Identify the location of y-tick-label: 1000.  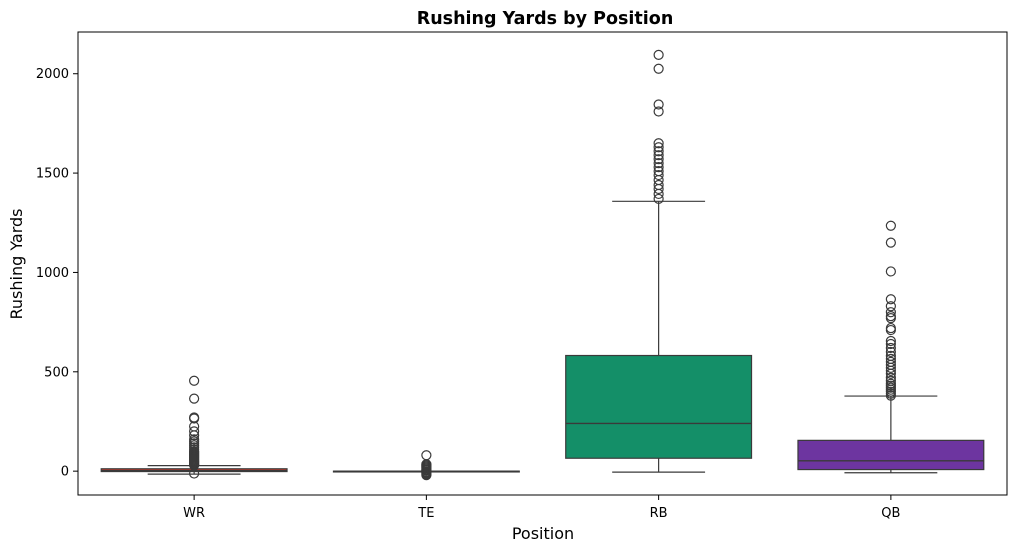
(52, 273).